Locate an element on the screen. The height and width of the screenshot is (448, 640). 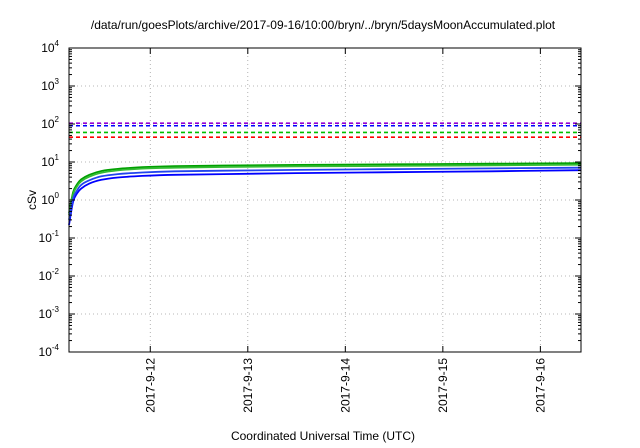
y-tick-label: 10¹ is located at coordinates (50, 161).